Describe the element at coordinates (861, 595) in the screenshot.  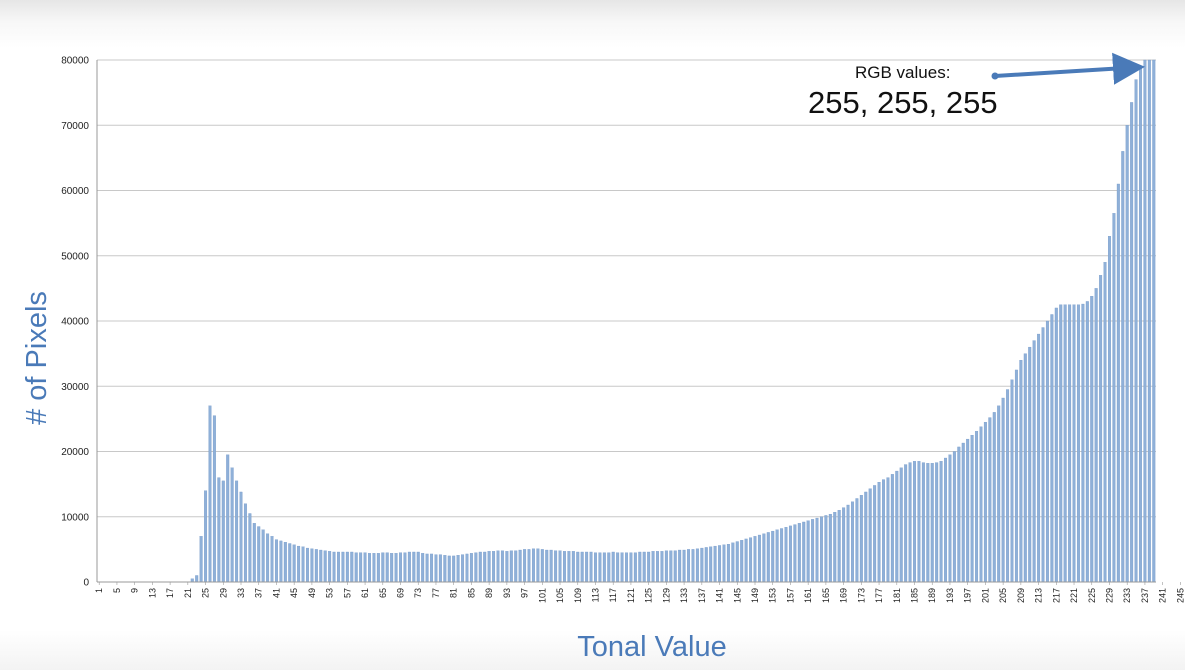
I see `x-tick-label: 173` at that location.